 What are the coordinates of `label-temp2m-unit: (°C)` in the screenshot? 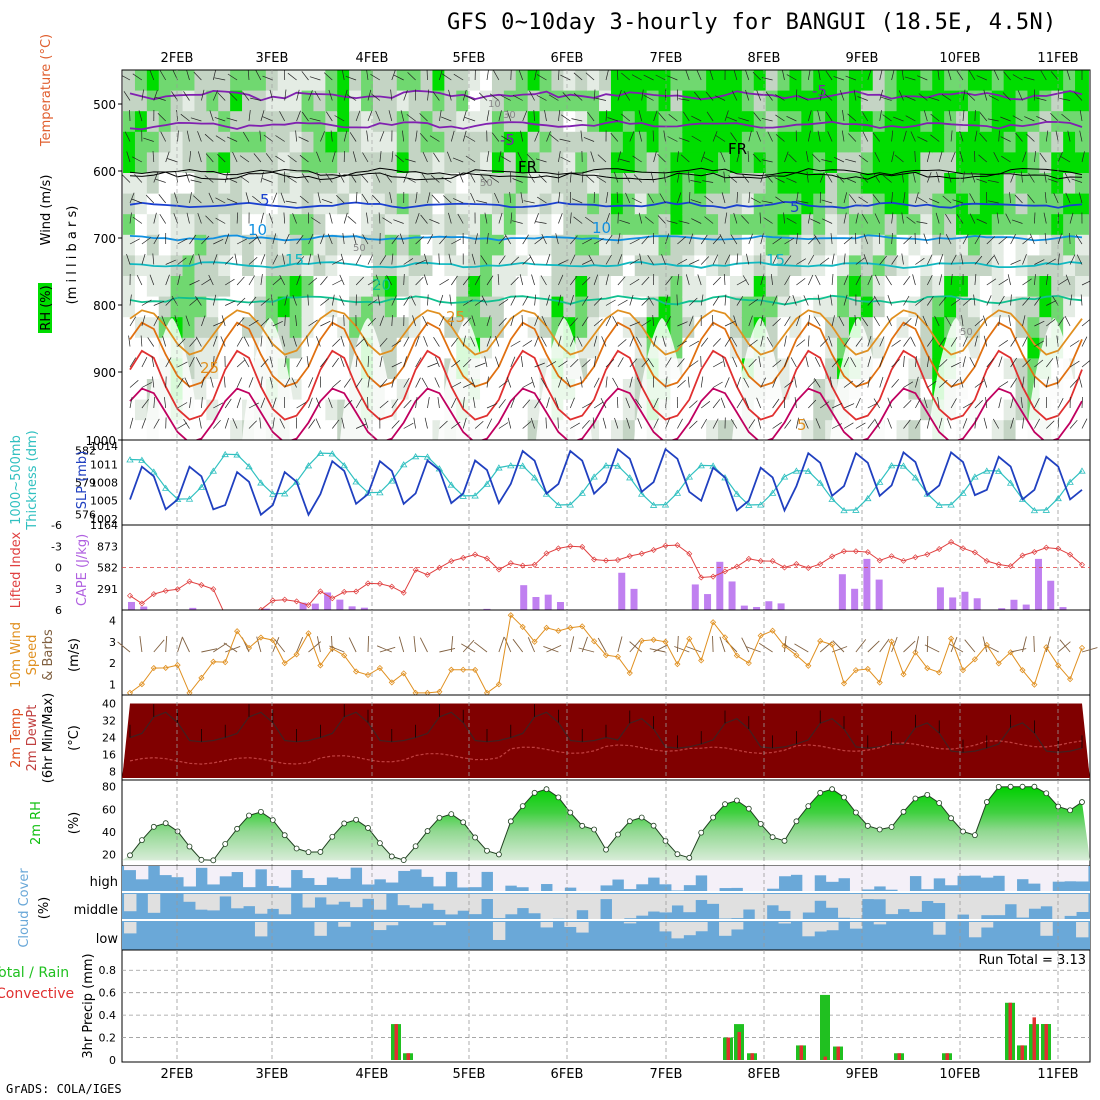 It's located at (74, 738).